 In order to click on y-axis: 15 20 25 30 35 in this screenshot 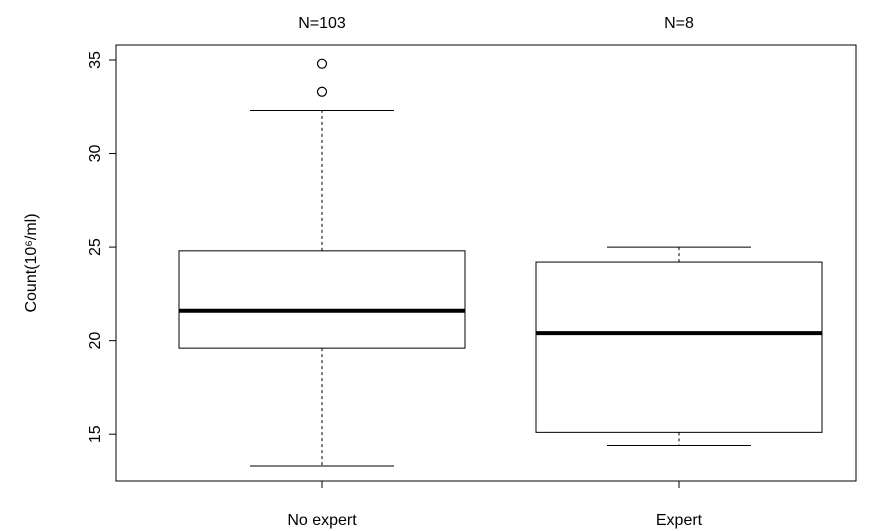, I will do `click(101, 247)`.